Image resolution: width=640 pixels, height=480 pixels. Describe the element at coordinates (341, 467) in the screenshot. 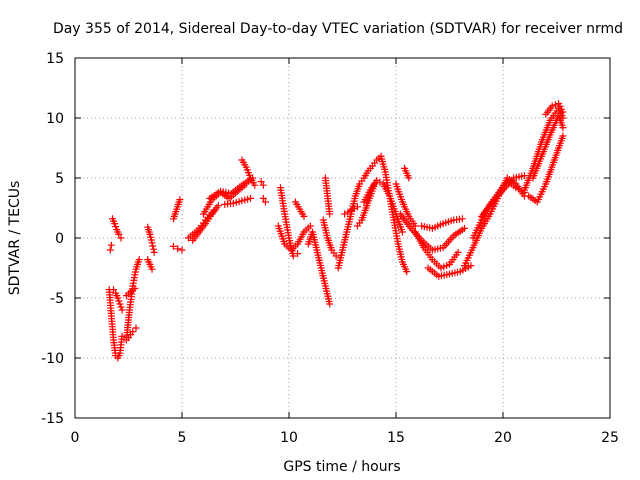

I see `x-axis-label: GPS time / hours` at that location.